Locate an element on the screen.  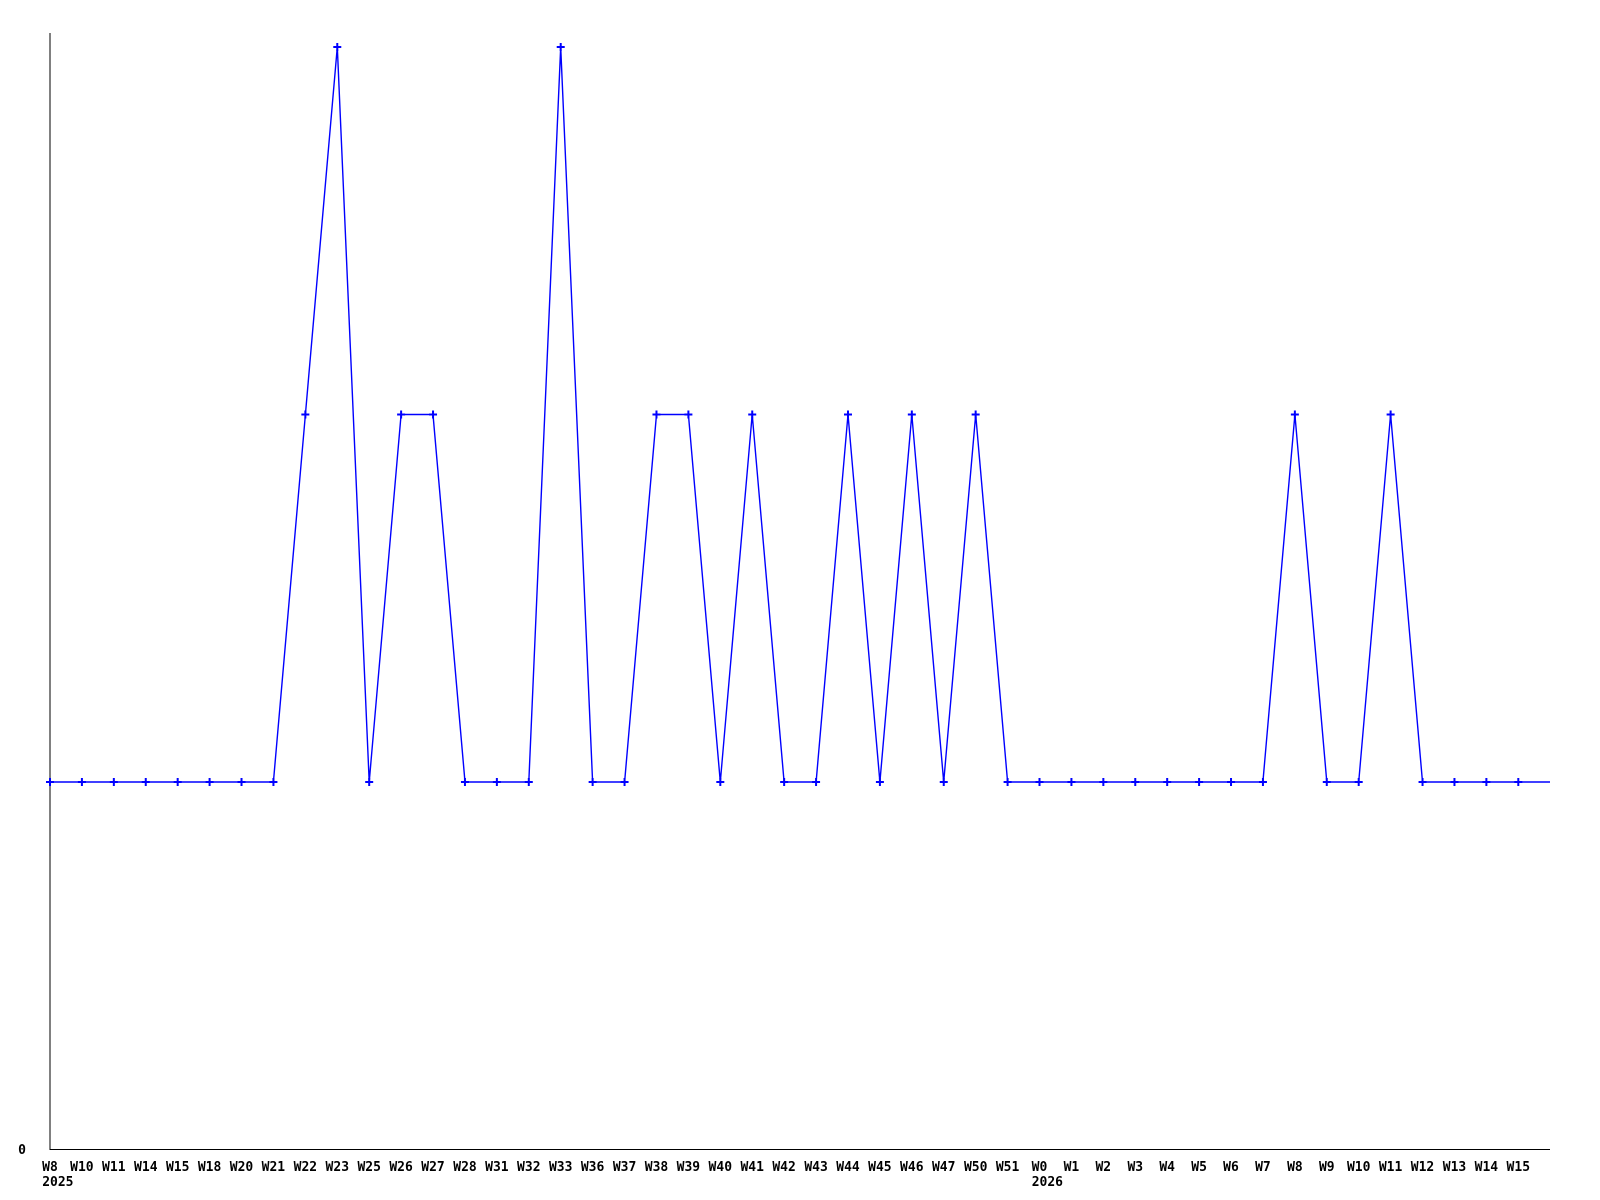
x-tick-label: W2 is located at coordinates (1103, 1167).